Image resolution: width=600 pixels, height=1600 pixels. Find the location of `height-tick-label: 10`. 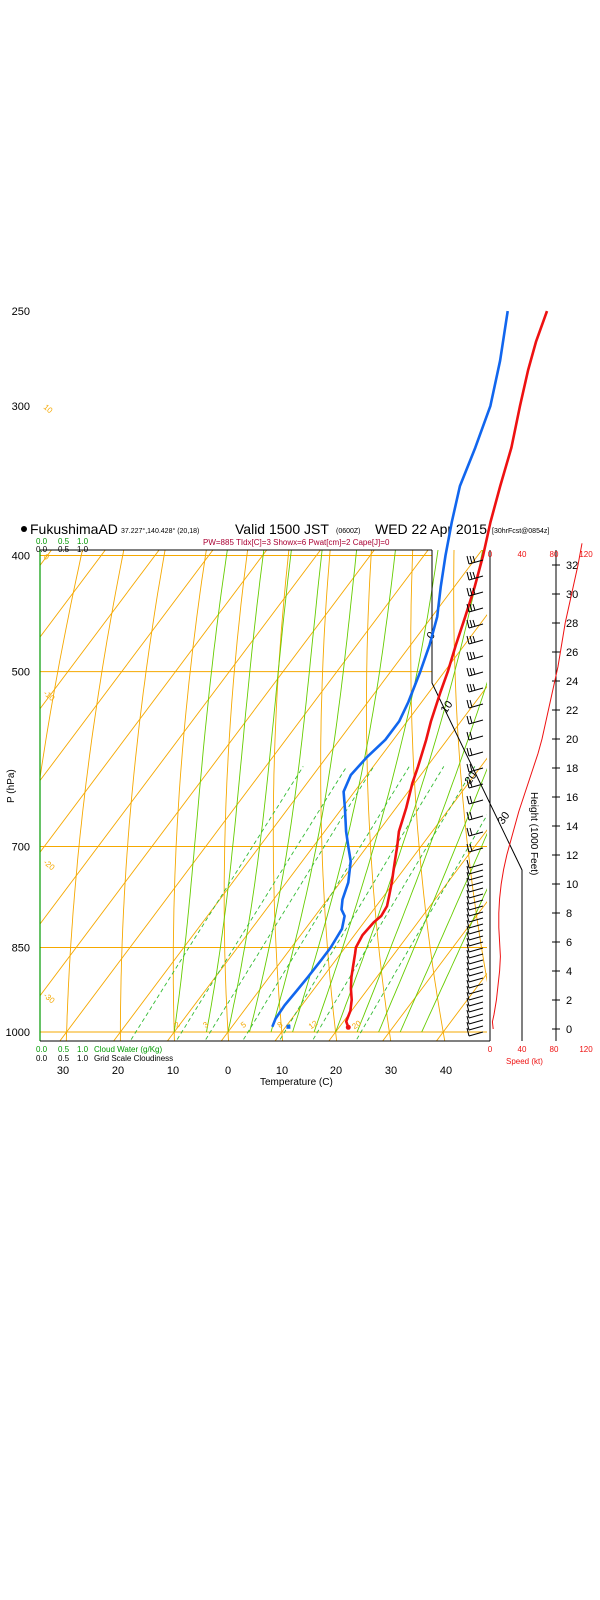

height-tick-label: 10 is located at coordinates (572, 885).